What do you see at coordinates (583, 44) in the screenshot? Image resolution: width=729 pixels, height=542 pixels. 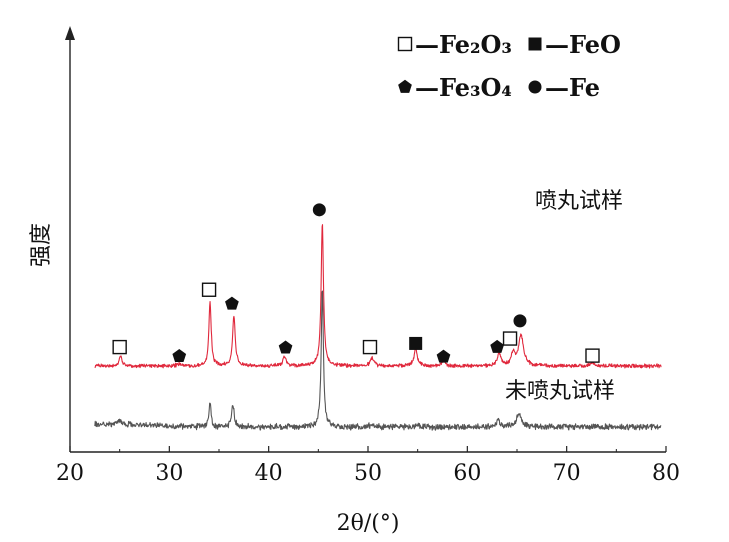 I see `legend-label: —FeO` at bounding box center [583, 44].